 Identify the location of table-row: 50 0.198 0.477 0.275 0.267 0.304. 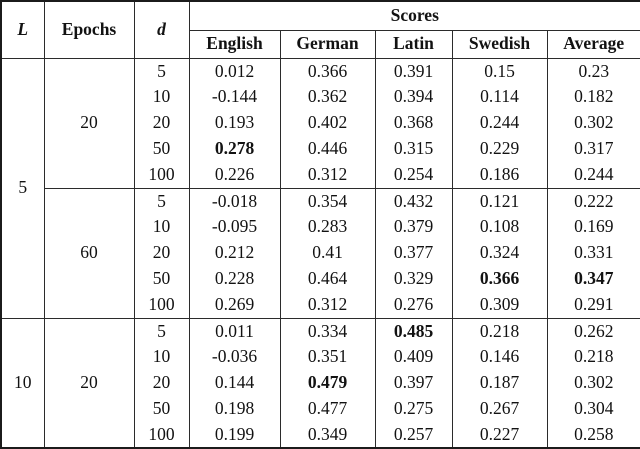
(320, 409).